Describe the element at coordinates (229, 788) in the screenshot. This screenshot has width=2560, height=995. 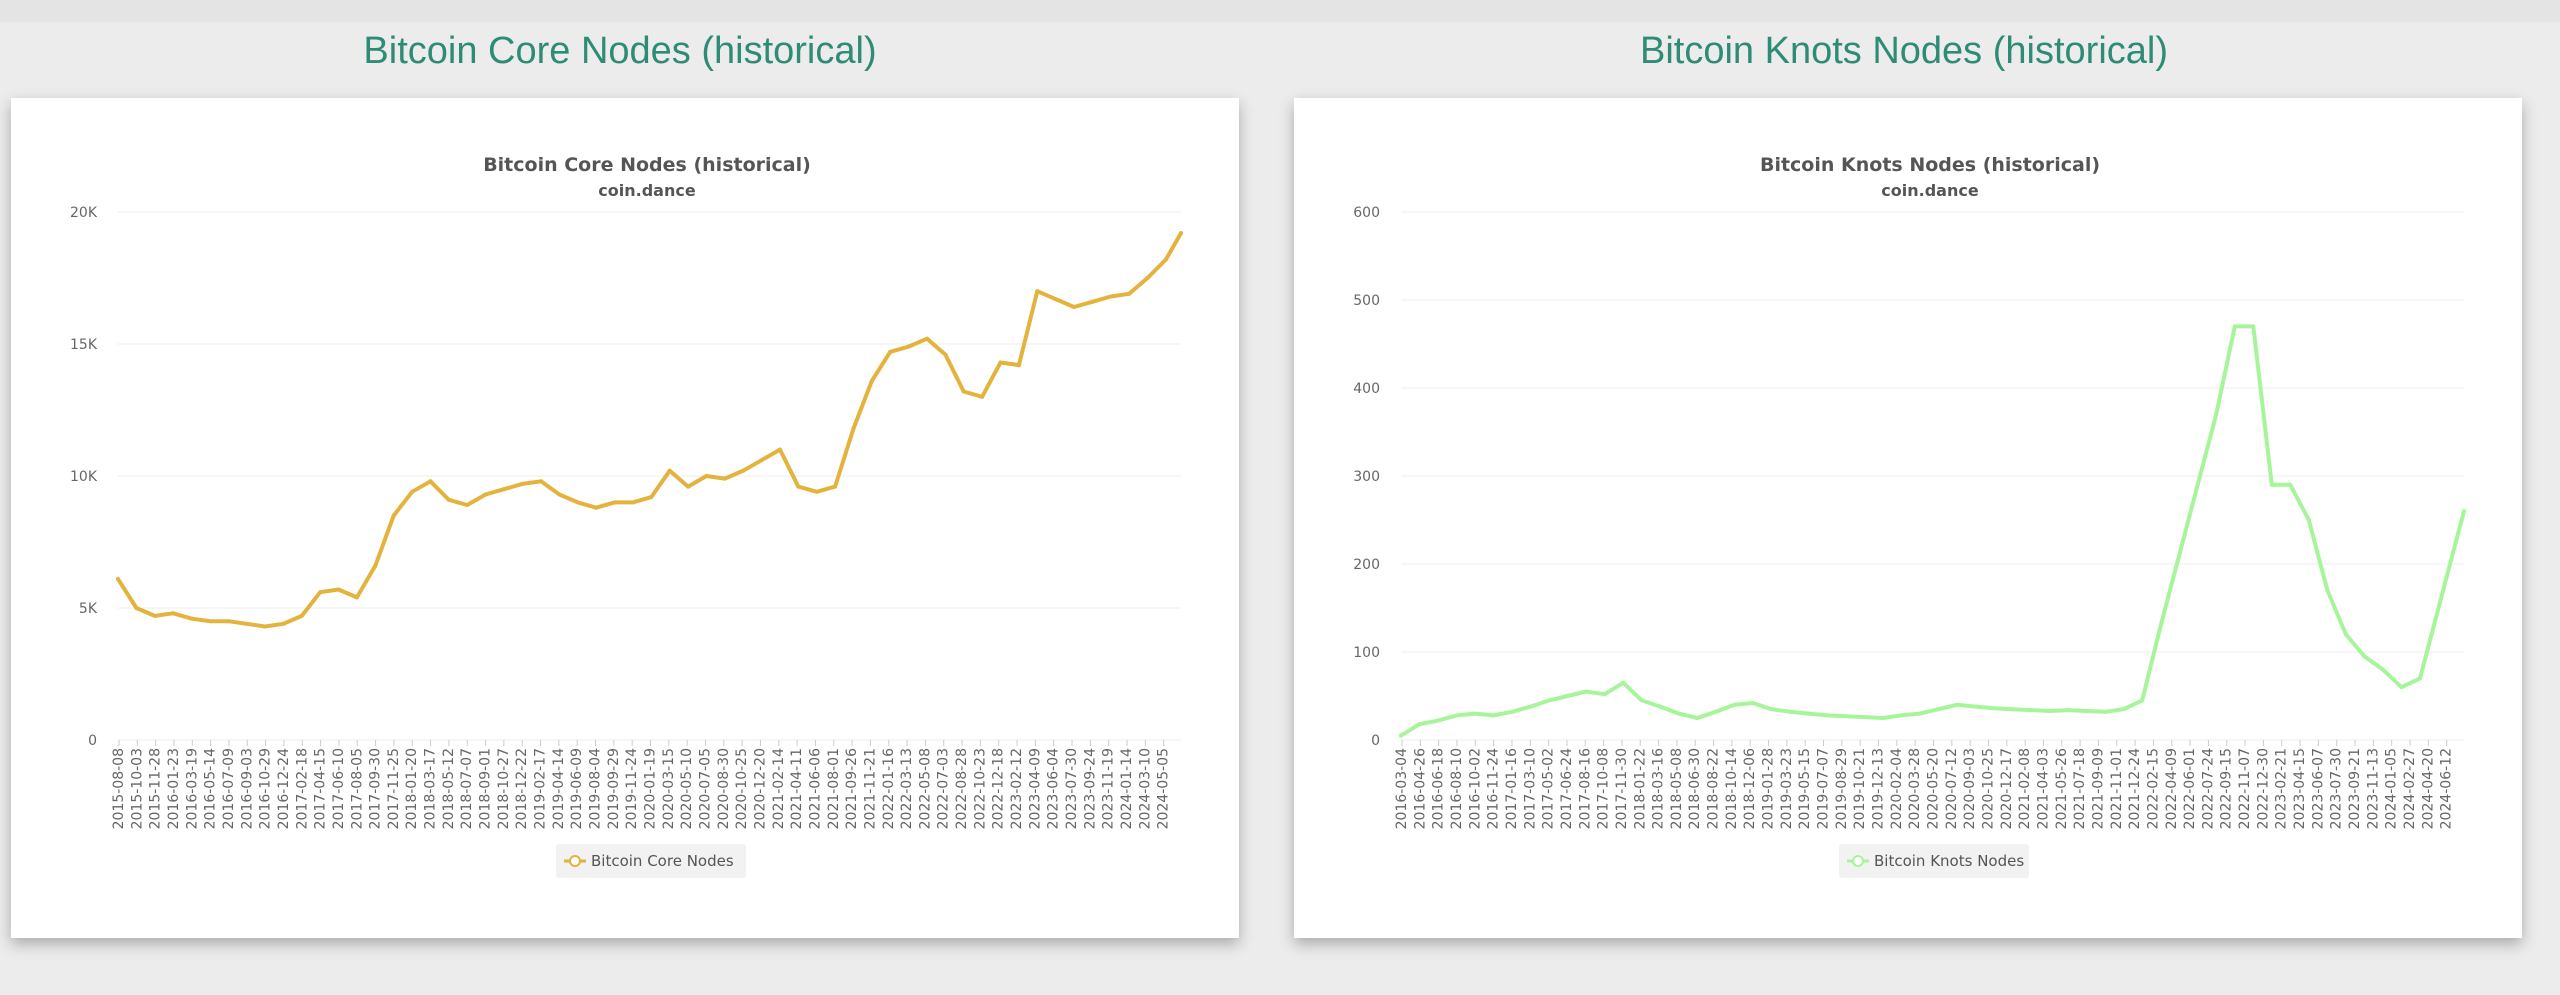
I see `x-tick-label: 2016-07-09` at that location.